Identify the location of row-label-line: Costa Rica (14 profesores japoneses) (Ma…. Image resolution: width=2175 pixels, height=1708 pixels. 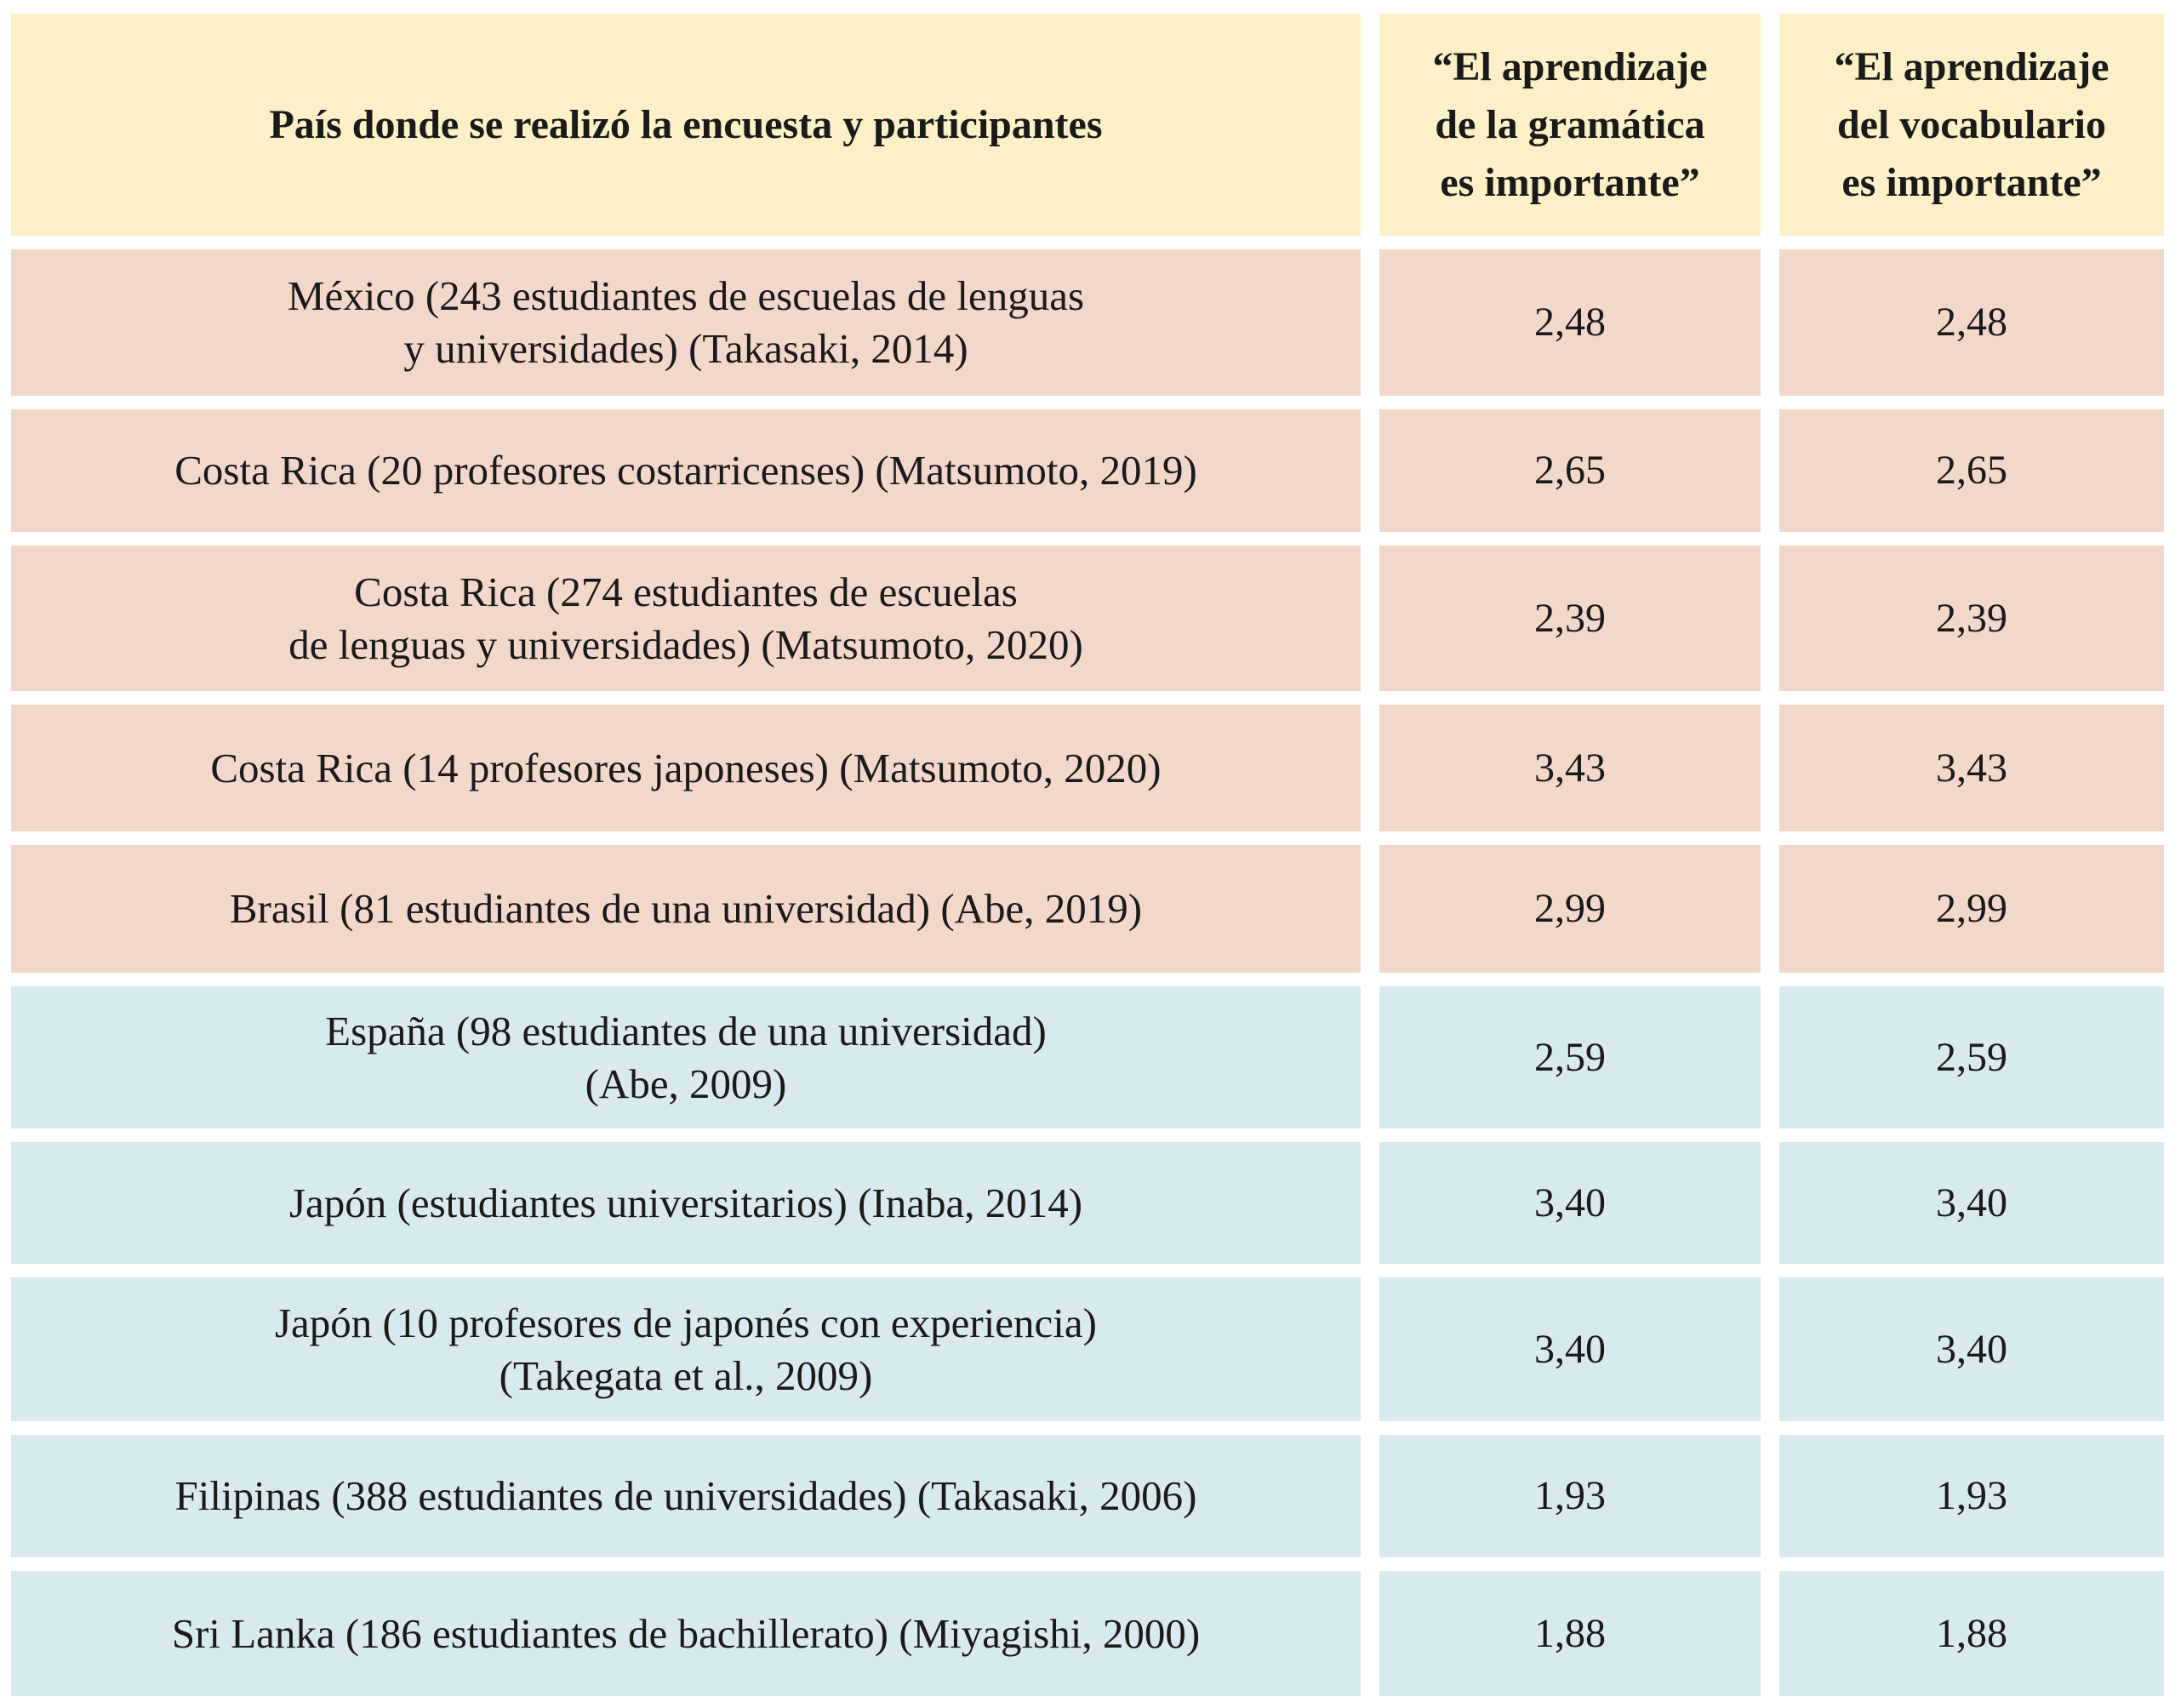
(686, 767).